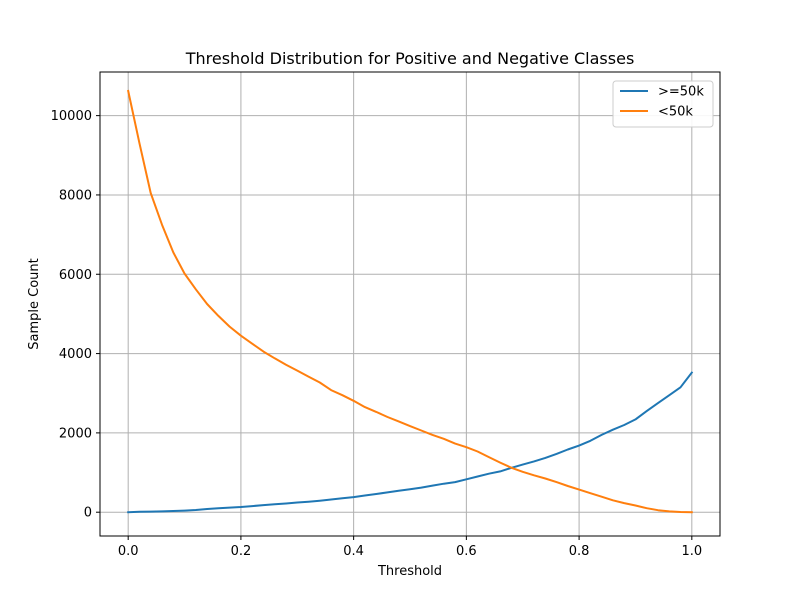 Image resolution: width=800 pixels, height=600 pixels. What do you see at coordinates (579, 551) in the screenshot?
I see `x-tick-label: 0.8` at bounding box center [579, 551].